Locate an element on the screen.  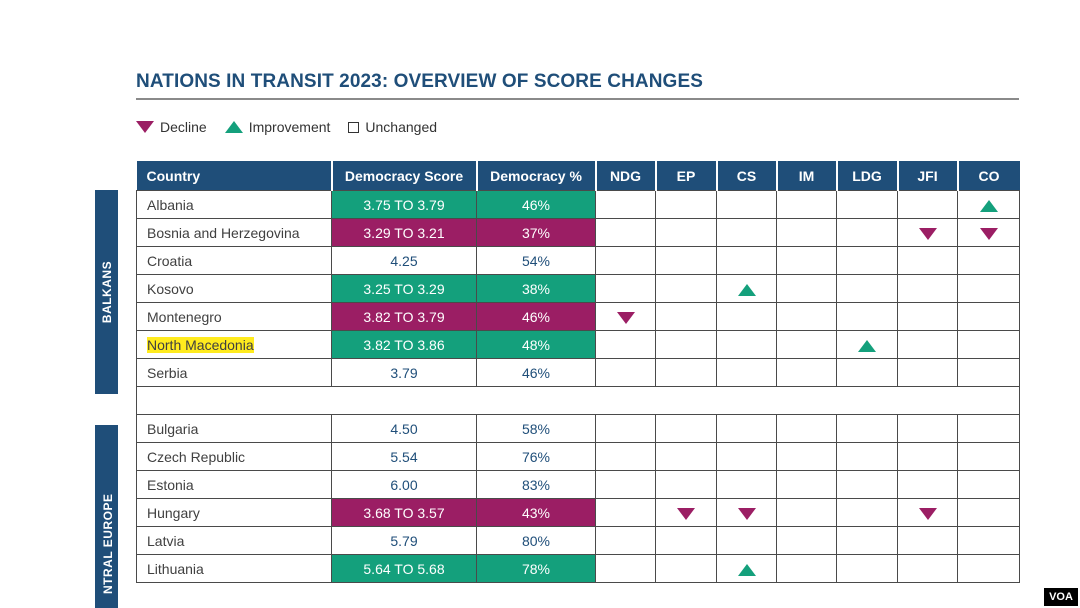
region-label-balkans: BALKANS is located at coordinates (106, 292).